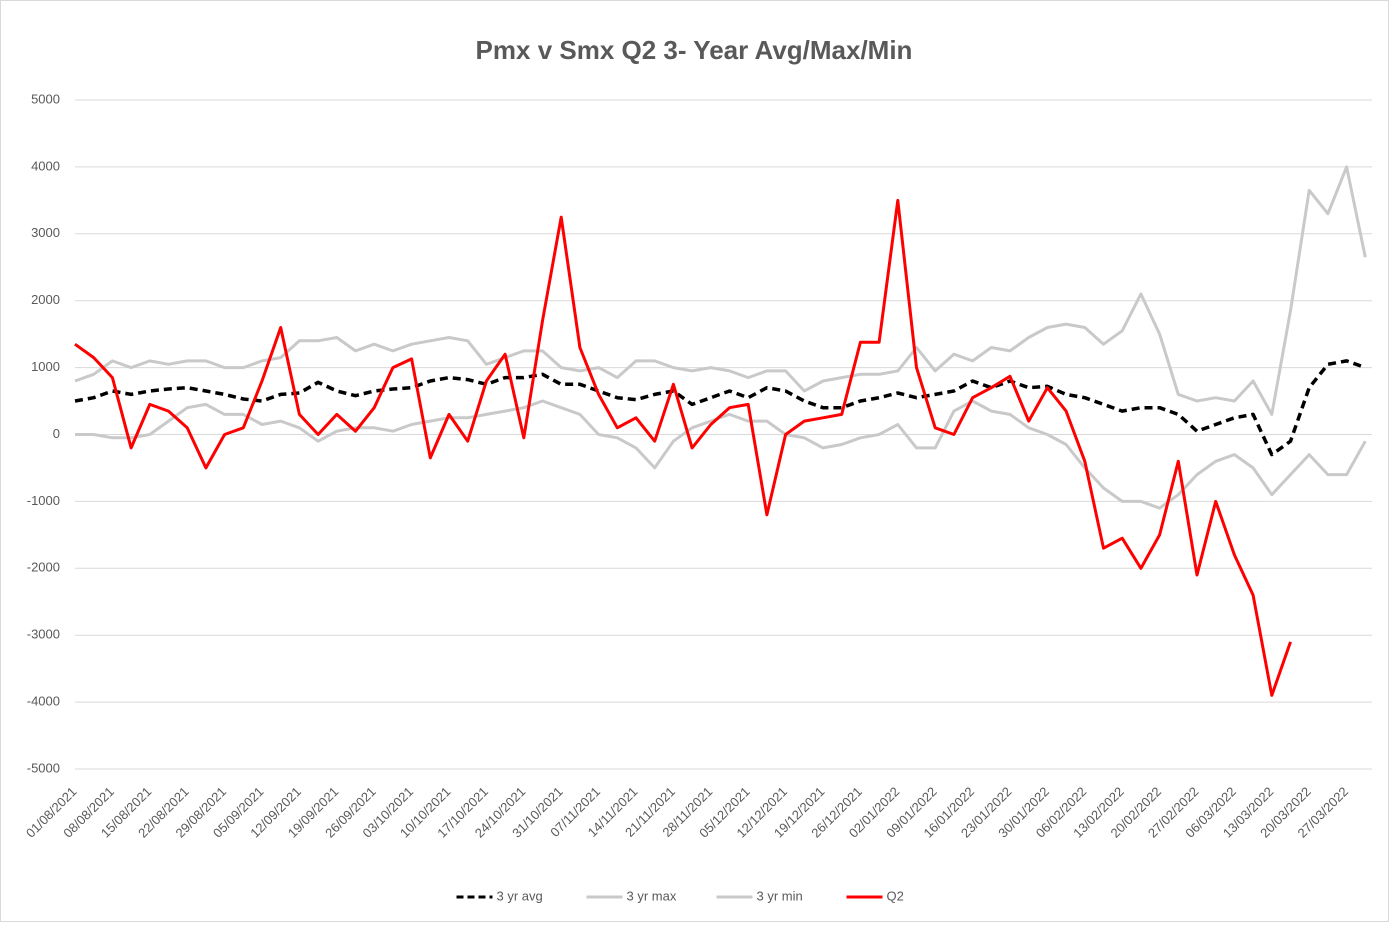 The width and height of the screenshot is (1389, 927). Describe the element at coordinates (45, 232) in the screenshot. I see `y-tick-label: 3000` at that location.